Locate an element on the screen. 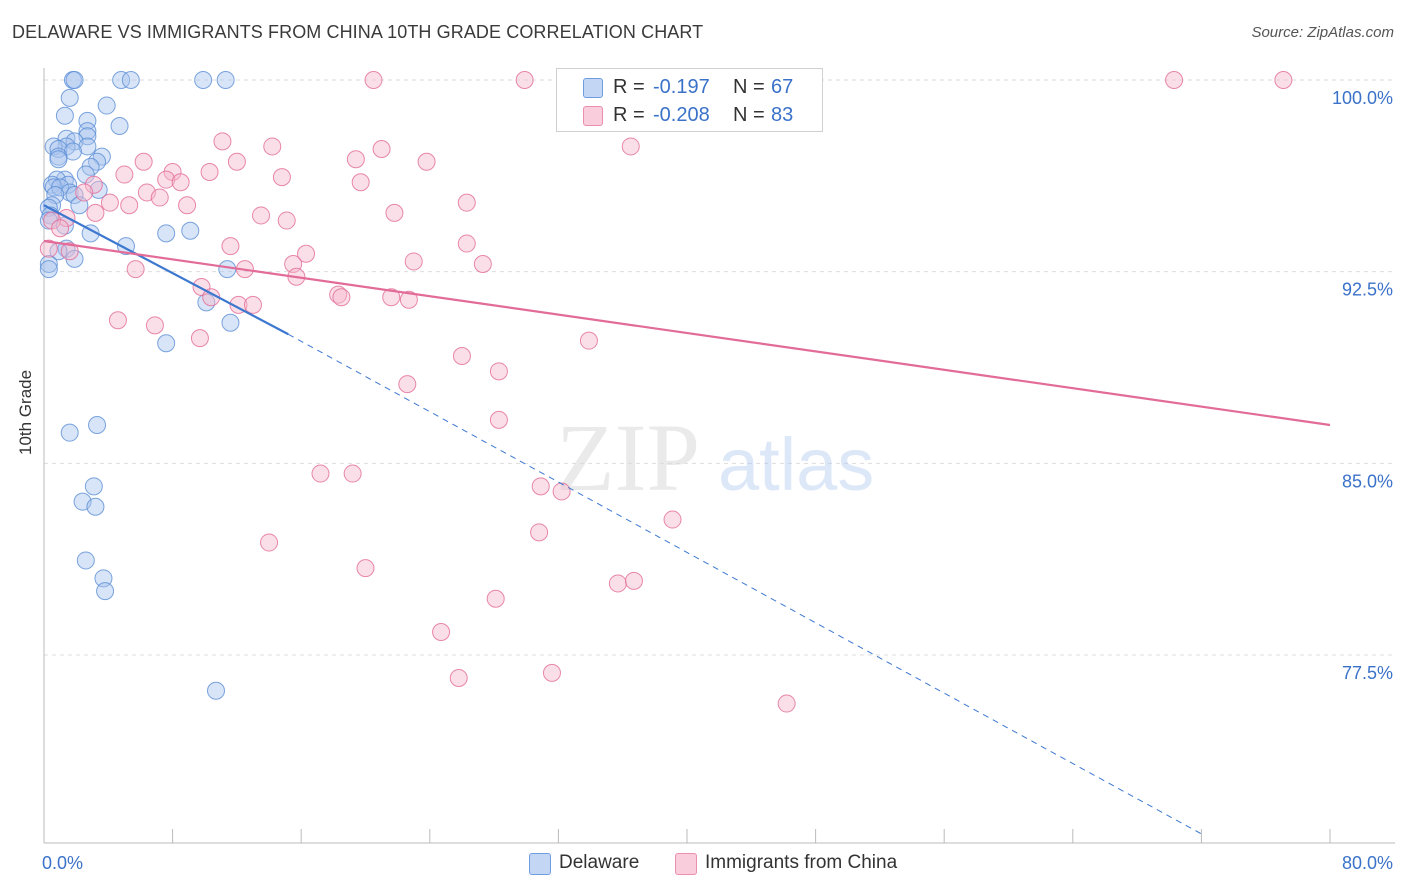 The width and height of the screenshot is (1406, 892). series-delaware-points is located at coordinates (139, 385).